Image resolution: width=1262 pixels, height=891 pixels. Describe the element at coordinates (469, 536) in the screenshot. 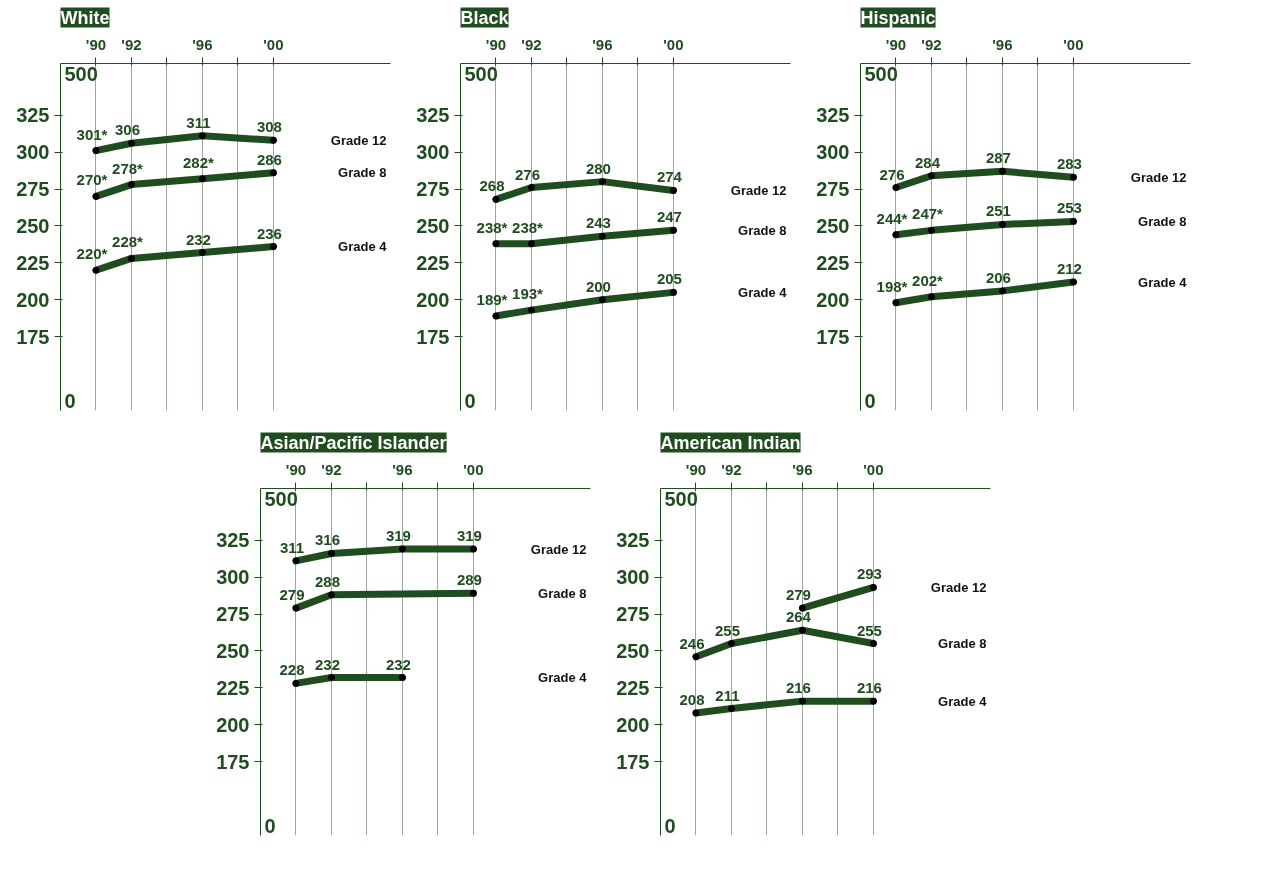

I see `data-label: 319` at that location.